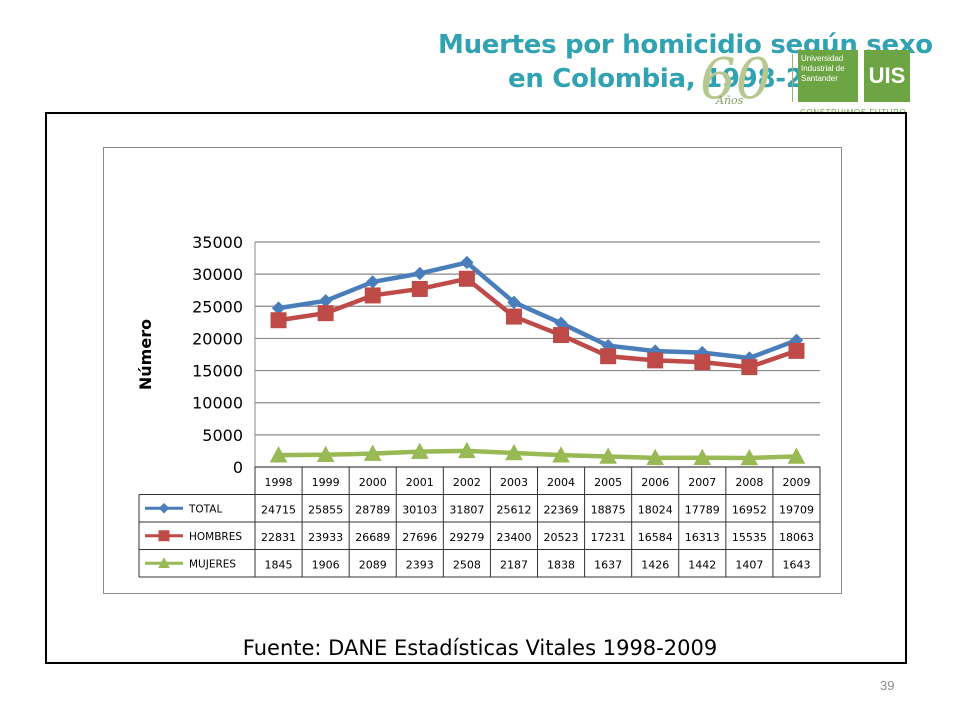  I want to click on data-label-mujeres: 1426, so click(655, 564).